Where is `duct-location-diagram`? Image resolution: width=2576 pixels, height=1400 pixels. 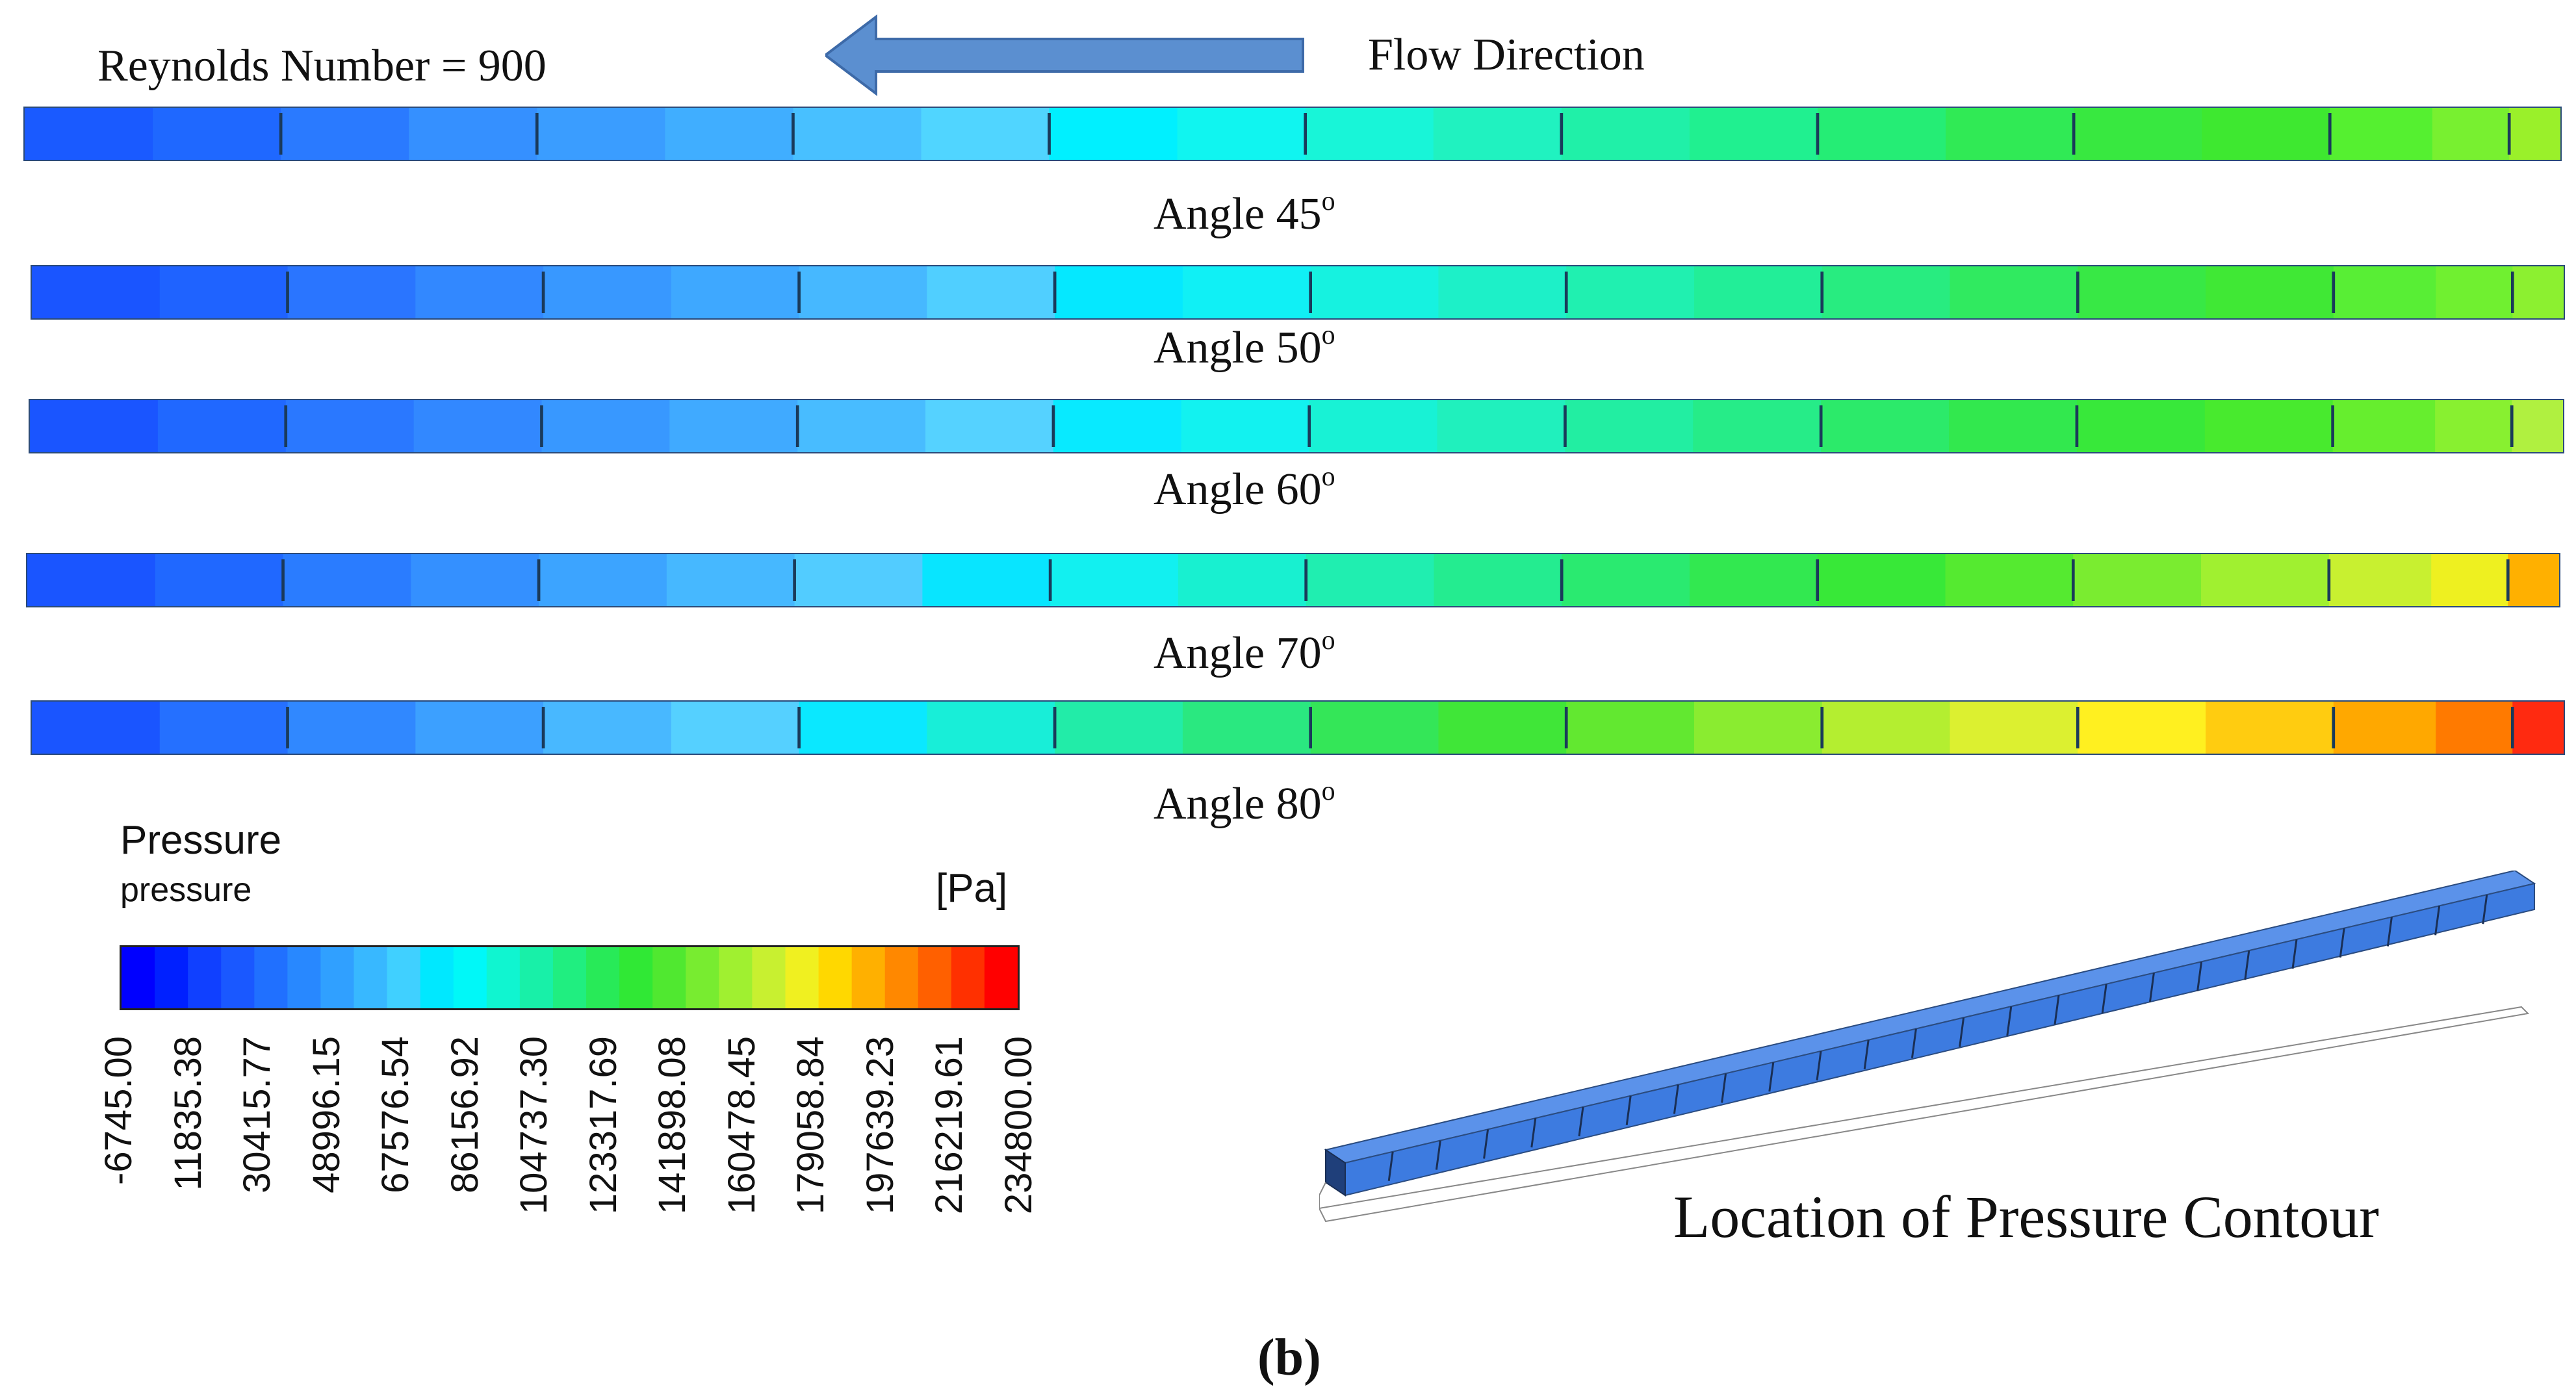
duct-location-diagram is located at coordinates (1929, 1053).